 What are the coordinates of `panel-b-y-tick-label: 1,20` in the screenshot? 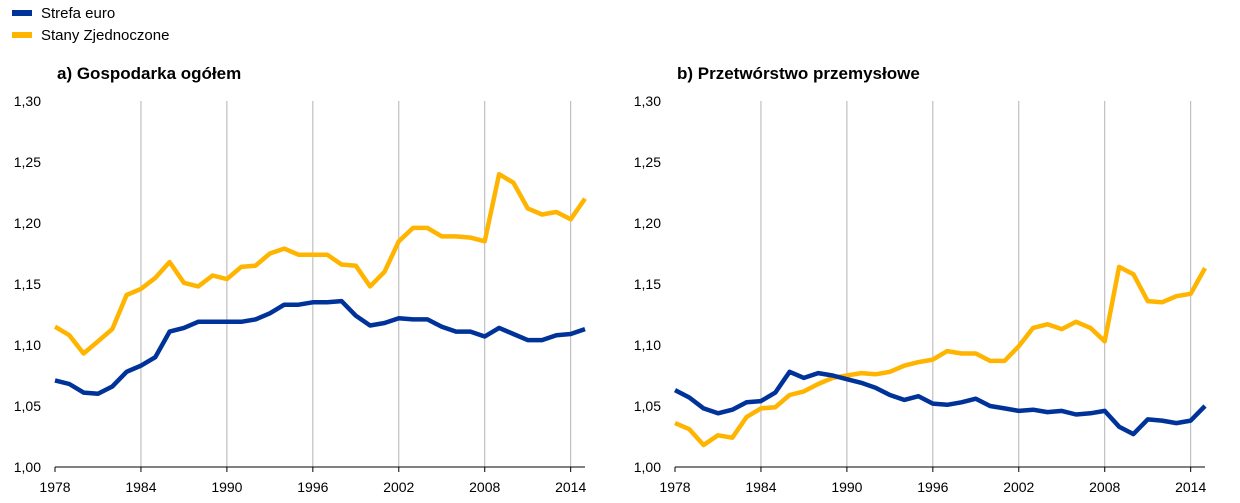 It's located at (647, 223).